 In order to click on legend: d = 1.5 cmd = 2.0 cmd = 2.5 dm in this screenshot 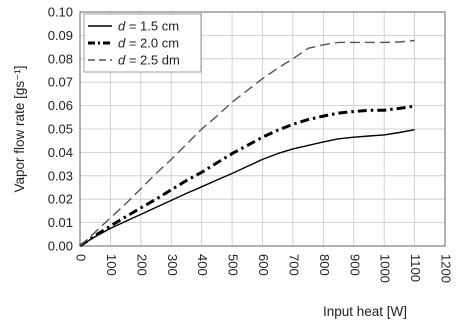, I will do `click(142, 43)`.